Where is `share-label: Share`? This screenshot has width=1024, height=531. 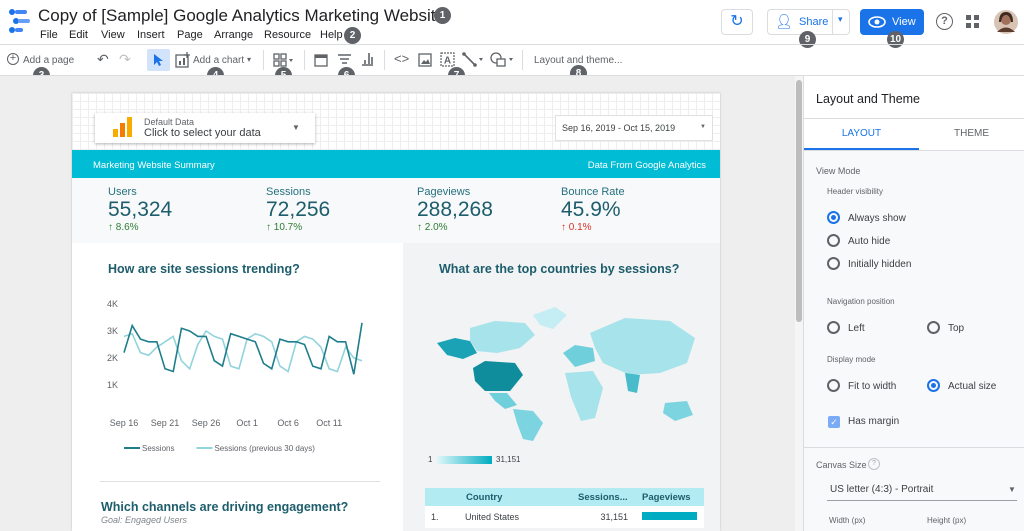
share-label: Share is located at coordinates (814, 22).